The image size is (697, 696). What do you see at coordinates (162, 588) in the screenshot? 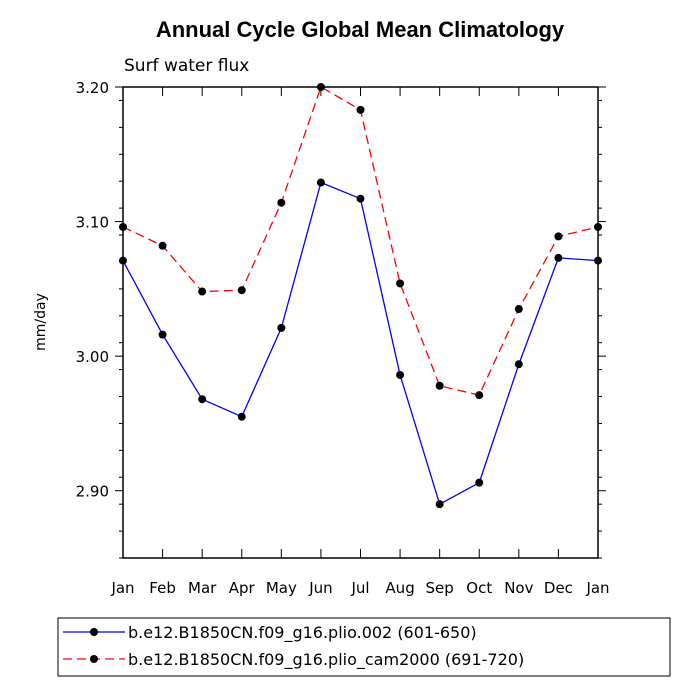
I see `x-tick-label: Feb` at bounding box center [162, 588].